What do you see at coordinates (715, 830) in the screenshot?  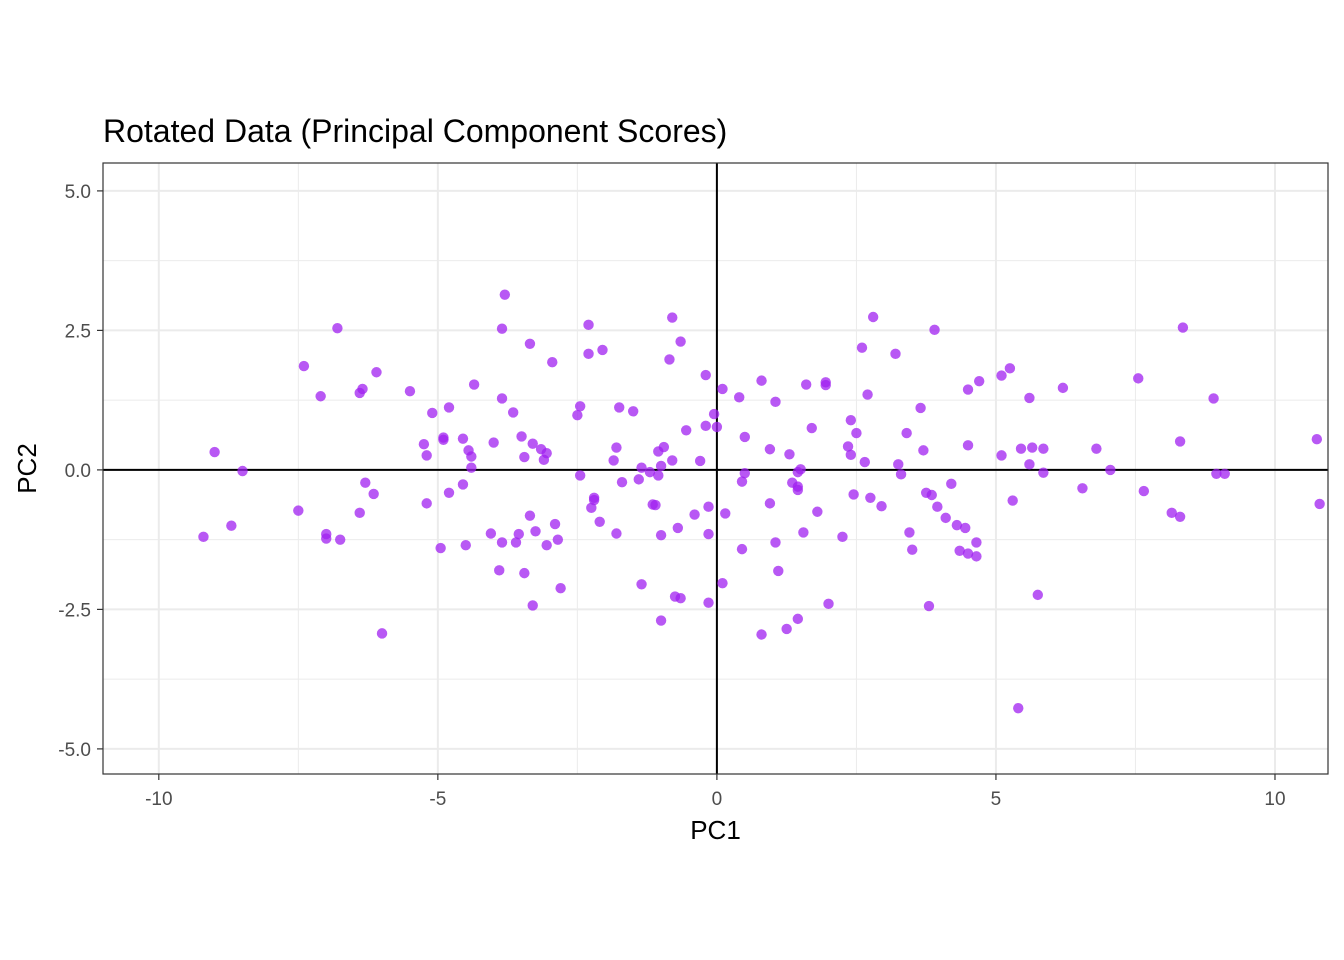 I see `x-axis-title: PC1` at bounding box center [715, 830].